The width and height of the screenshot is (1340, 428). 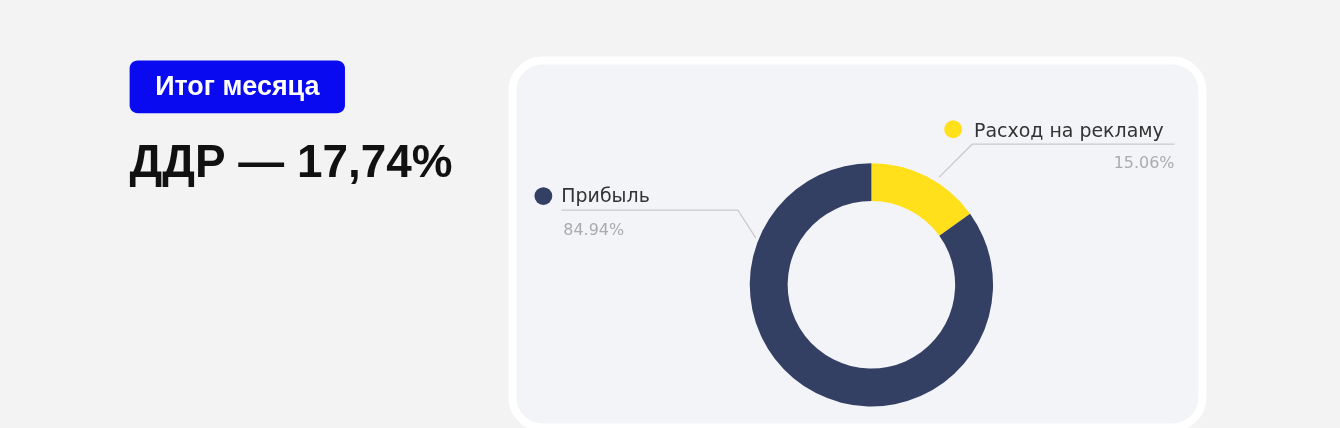 What do you see at coordinates (1144, 163) in the screenshot?
I see `data-label: 15.06%` at bounding box center [1144, 163].